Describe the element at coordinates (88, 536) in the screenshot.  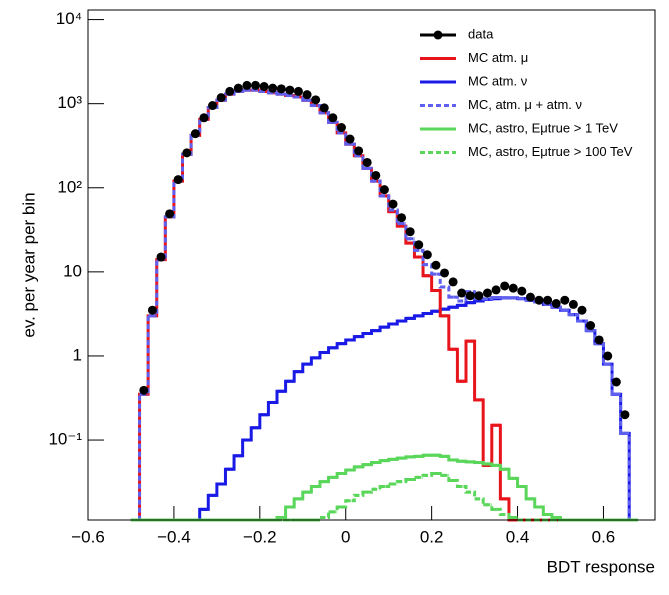
I see `x-tick-label: −0.6` at that location.